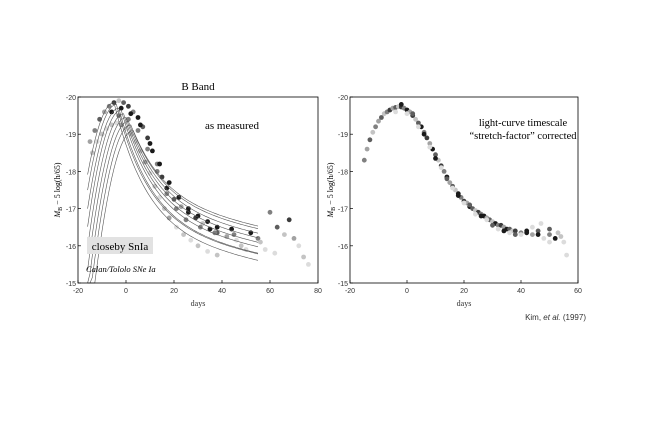 Image resolution: width=654 pixels, height=436 pixels. Describe the element at coordinates (222, 291) in the screenshot. I see `left-x-tick-label: 40` at that location.